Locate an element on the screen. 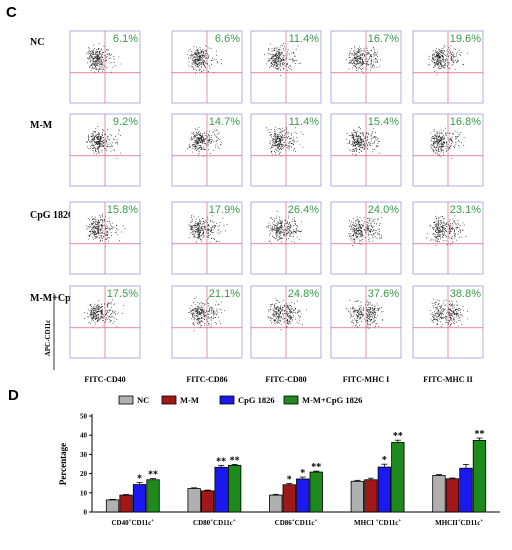  flow-plot: 26.4% is located at coordinates (286, 238).